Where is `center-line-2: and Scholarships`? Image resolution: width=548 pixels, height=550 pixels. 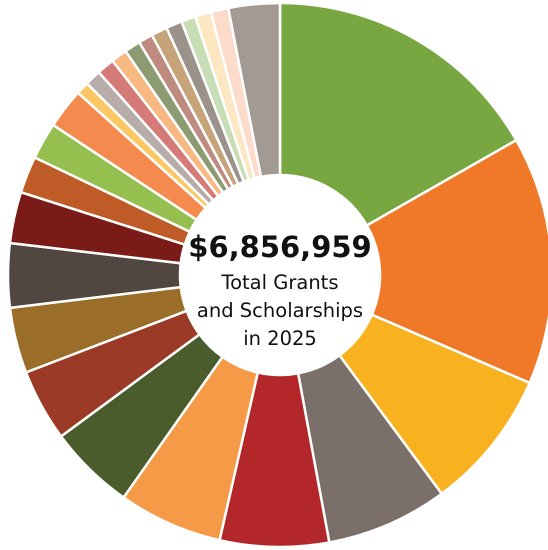 center-line-2: and Scholarships is located at coordinates (280, 310).